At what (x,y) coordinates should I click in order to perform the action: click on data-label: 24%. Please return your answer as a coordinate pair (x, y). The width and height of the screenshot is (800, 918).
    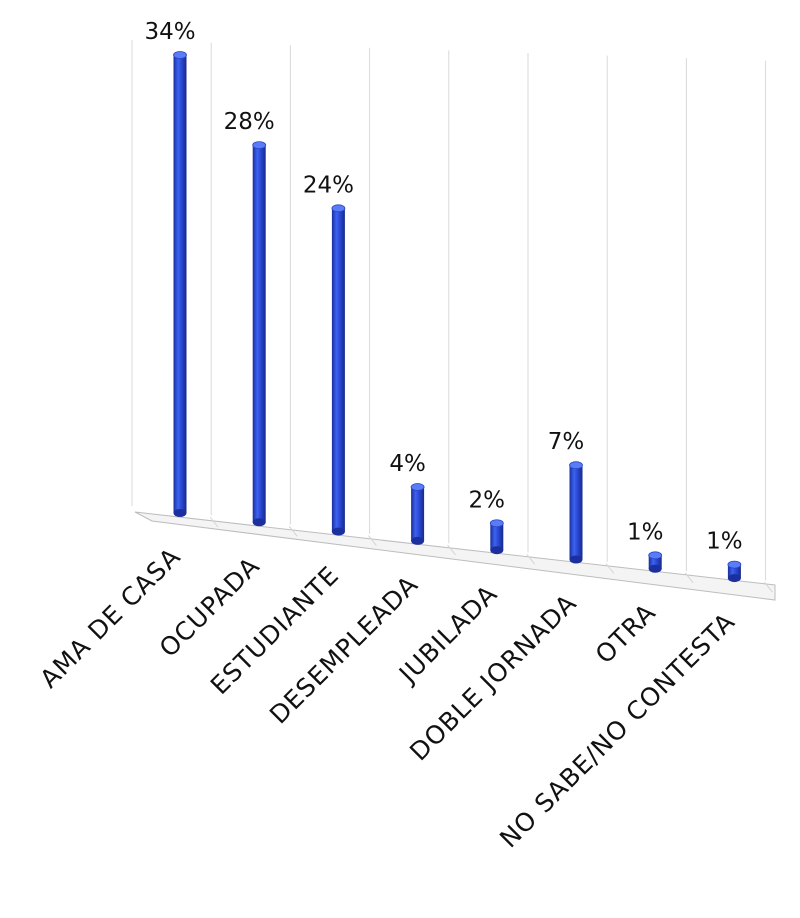
    Looking at the image, I should click on (328, 185).